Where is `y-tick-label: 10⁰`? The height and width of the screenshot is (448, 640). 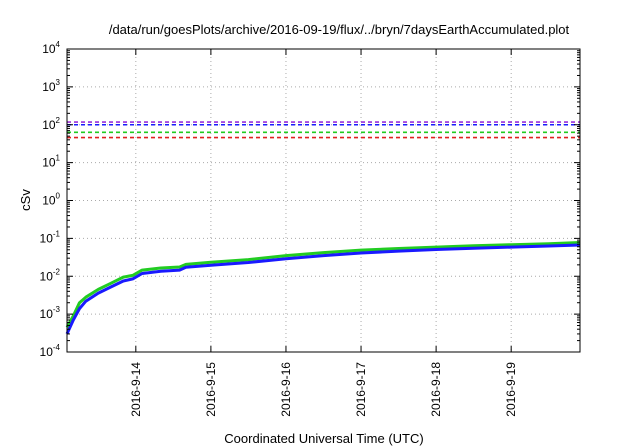 y-tick-label: 10⁰ is located at coordinates (51, 200).